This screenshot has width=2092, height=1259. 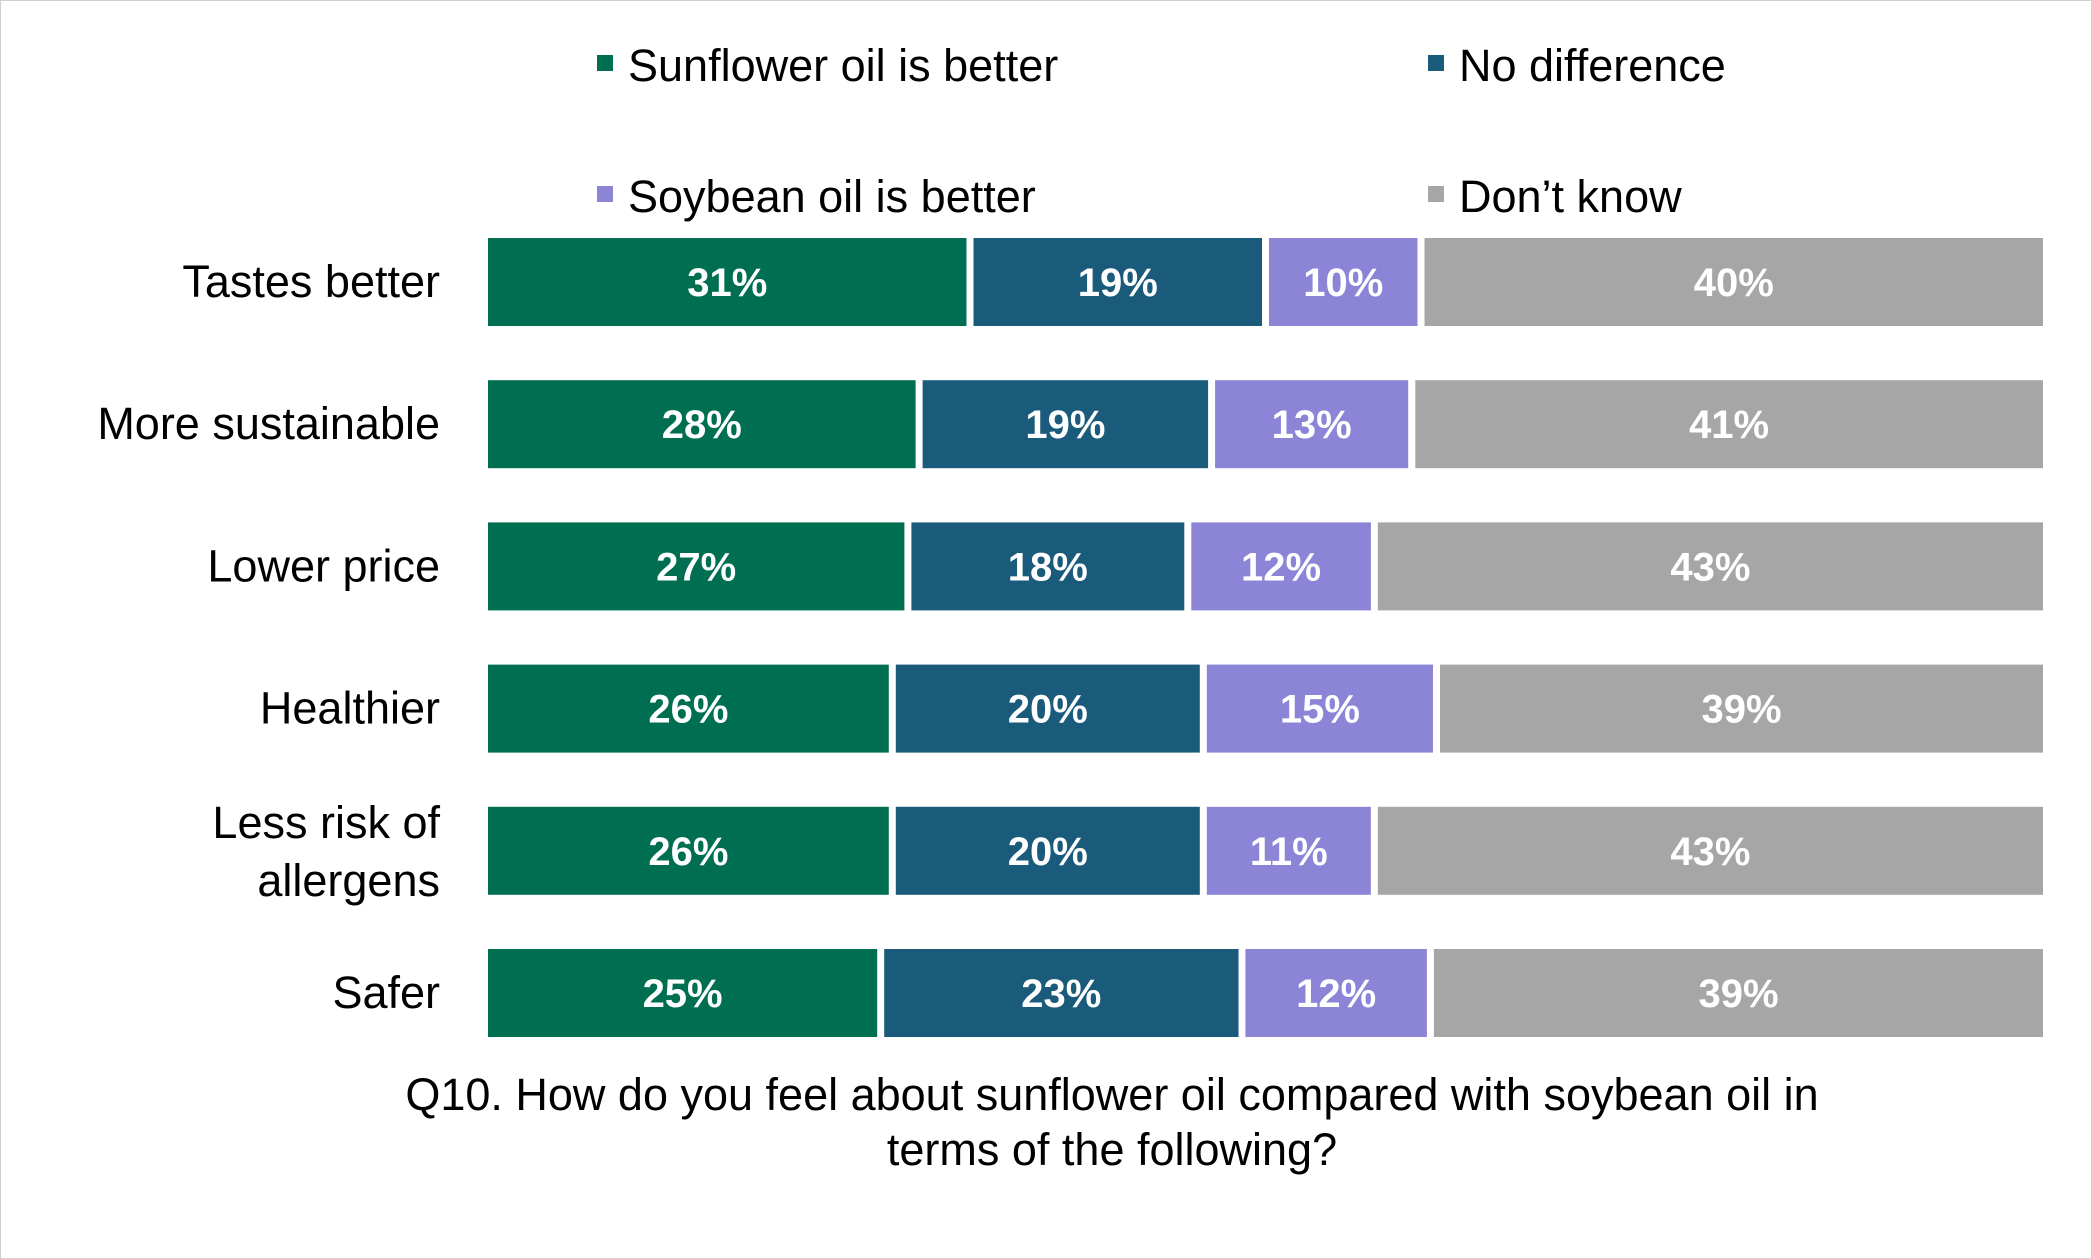 I want to click on bar-row-less-risk-of-allergens: 26% 20% 11% 43%, so click(x=1265, y=850).